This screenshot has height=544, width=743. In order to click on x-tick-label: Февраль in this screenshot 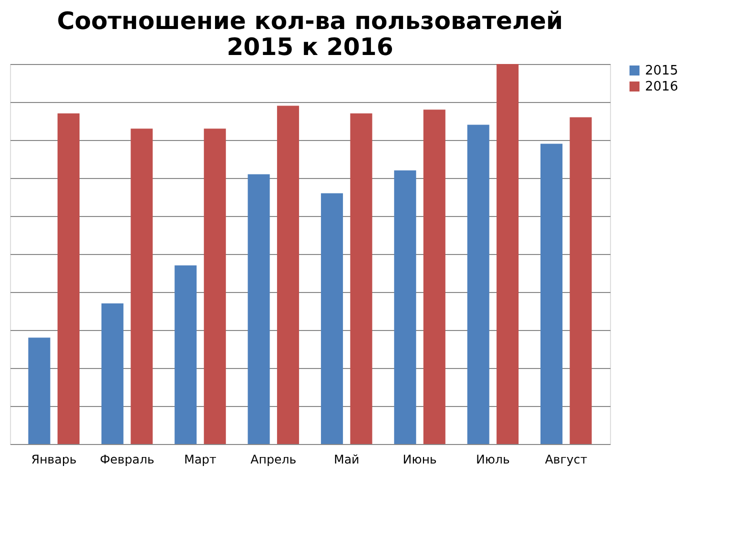, I will do `click(127, 459)`.